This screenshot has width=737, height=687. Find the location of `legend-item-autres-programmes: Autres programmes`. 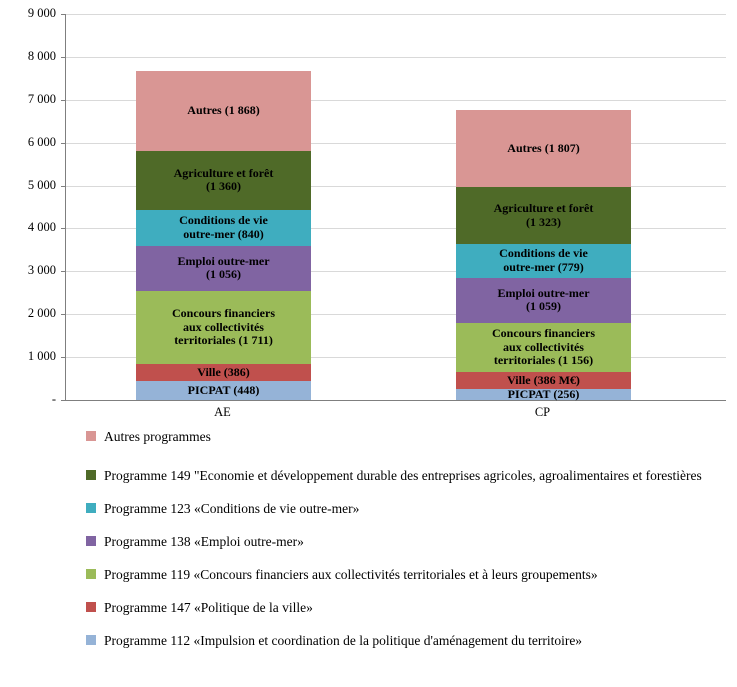

legend-item-autres-programmes: Autres programmes is located at coordinates (406, 436).